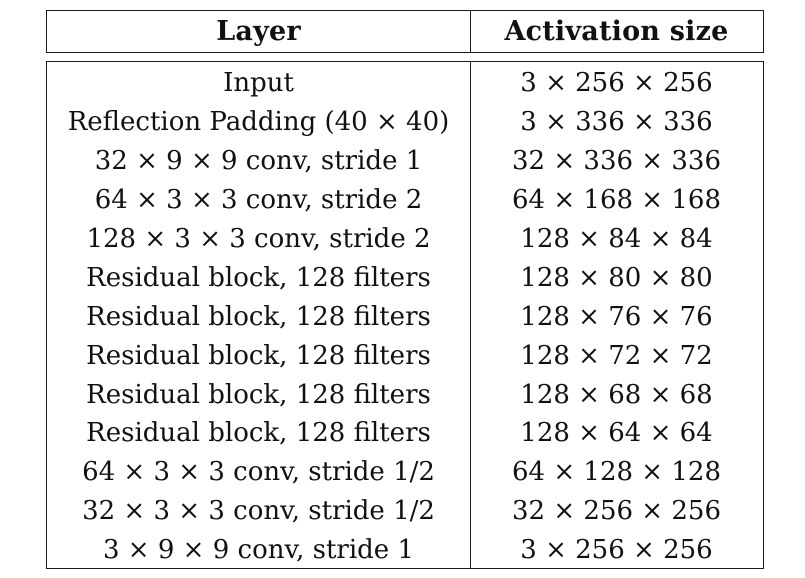  Describe the element at coordinates (258, 83) in the screenshot. I see `layer-cell: Input` at that location.